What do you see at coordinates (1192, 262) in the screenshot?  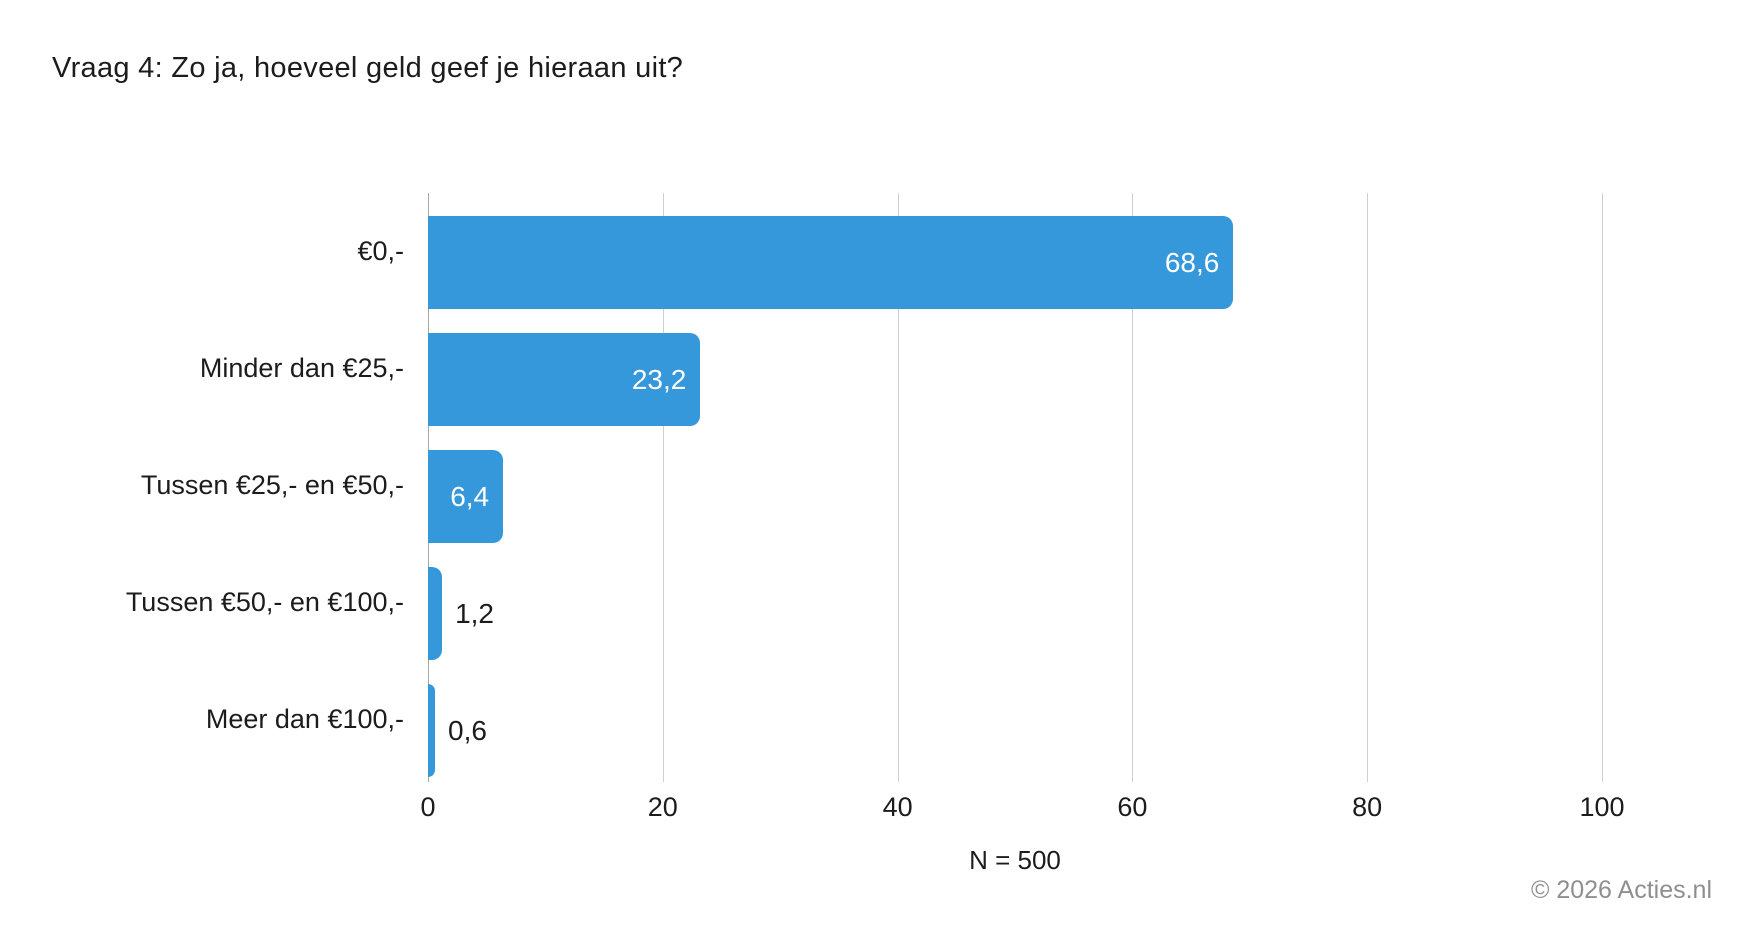 I see `value-label: 68,6` at bounding box center [1192, 262].